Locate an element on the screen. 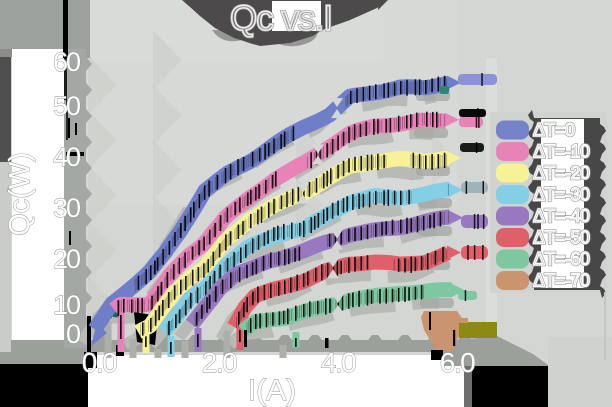 Image resolution: width=612 pixels, height=407 pixels. svg-text: 4.0 is located at coordinates (338, 362).